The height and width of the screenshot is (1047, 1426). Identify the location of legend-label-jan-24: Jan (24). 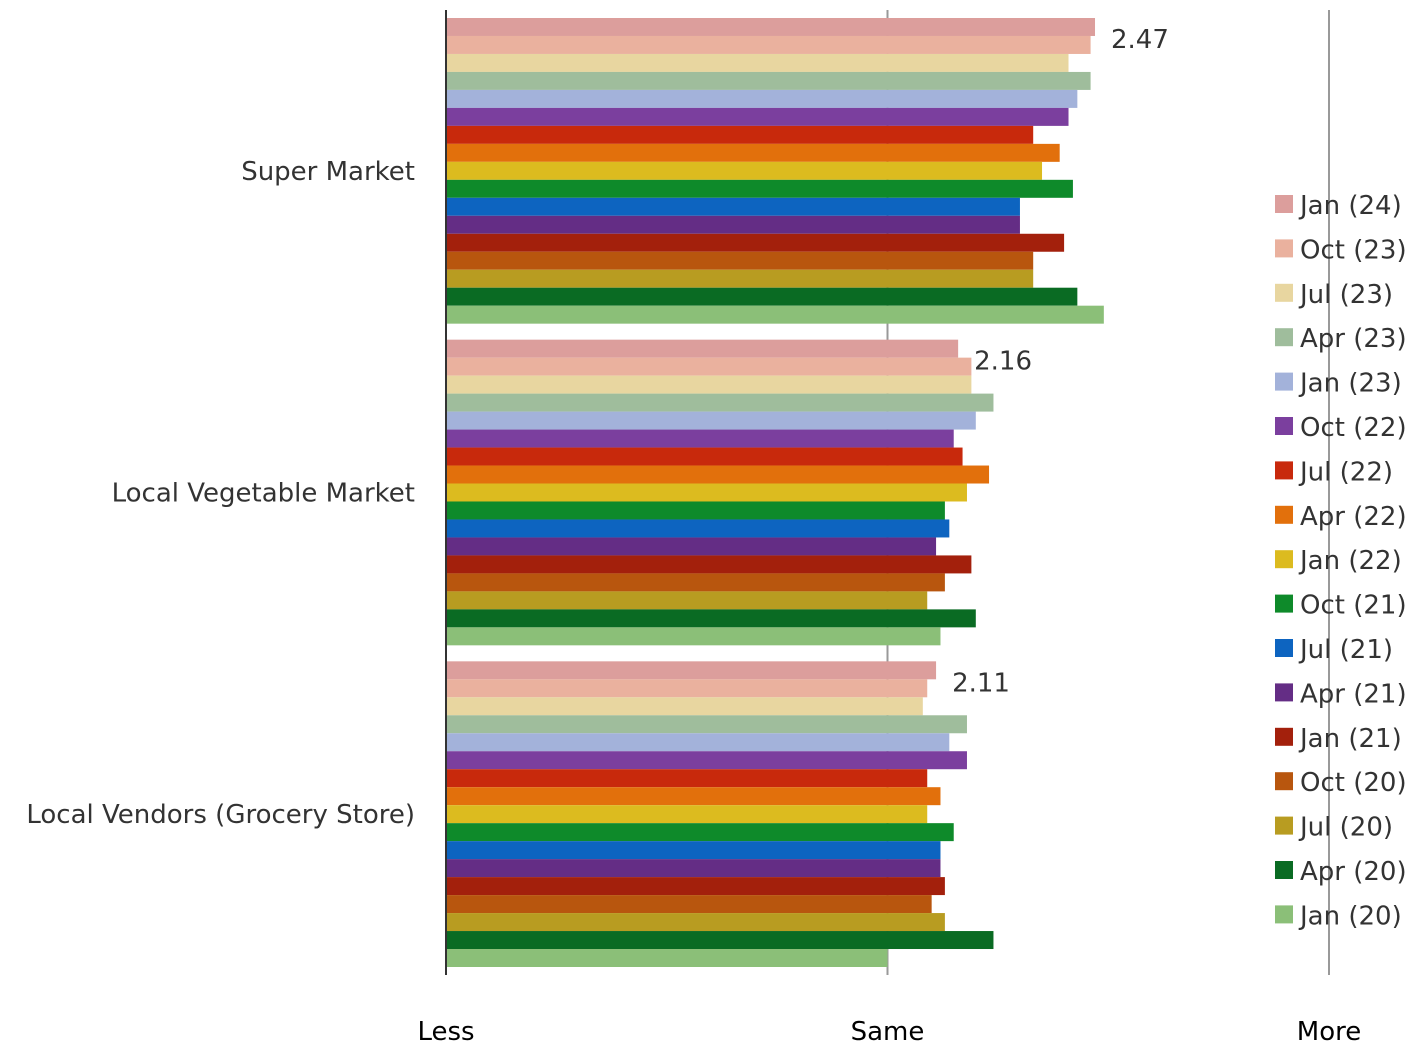
(1350, 206).